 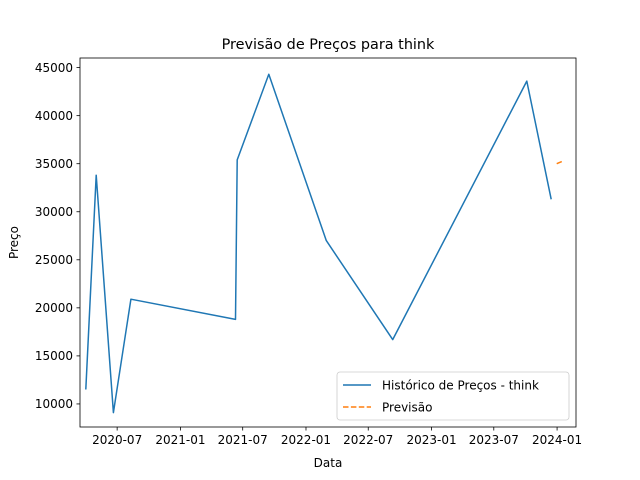 I want to click on x-tick-label: 2022-01, so click(x=306, y=440).